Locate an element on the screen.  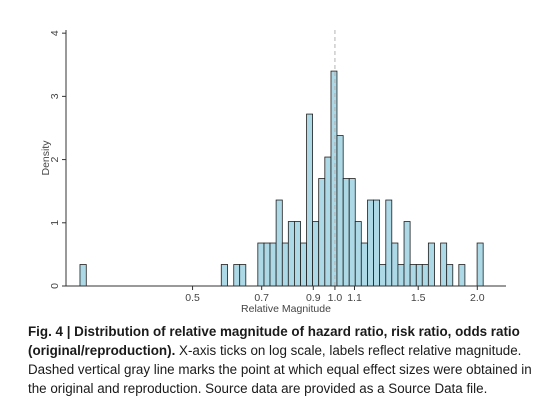
x-tick-label: 0.9 is located at coordinates (313, 298).